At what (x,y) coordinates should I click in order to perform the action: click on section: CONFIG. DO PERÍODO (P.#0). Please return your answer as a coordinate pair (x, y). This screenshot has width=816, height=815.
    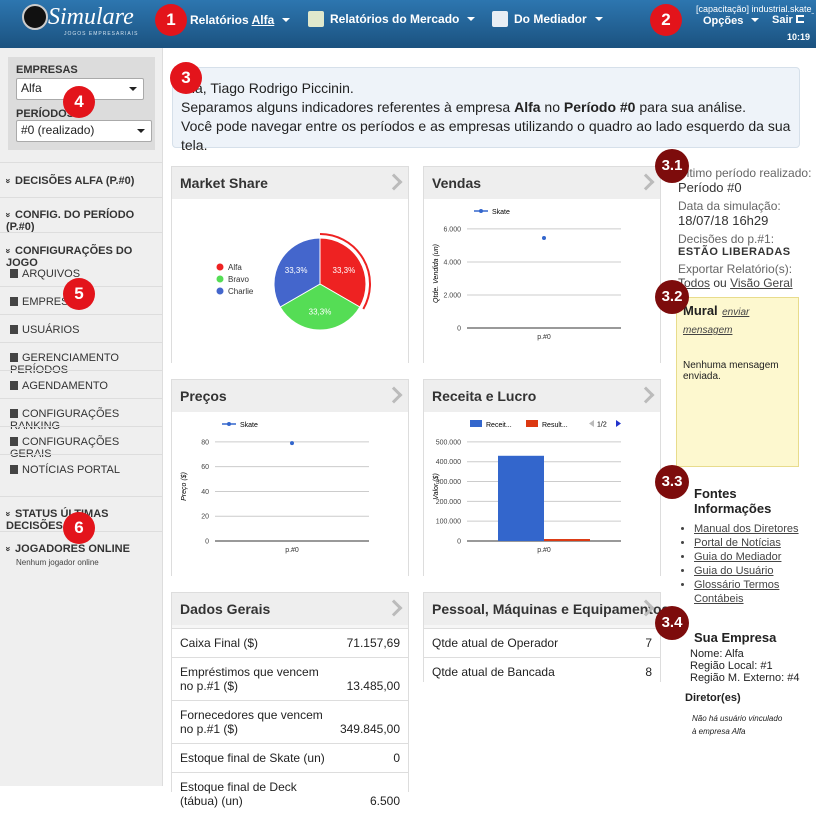
    Looking at the image, I should click on (84, 221).